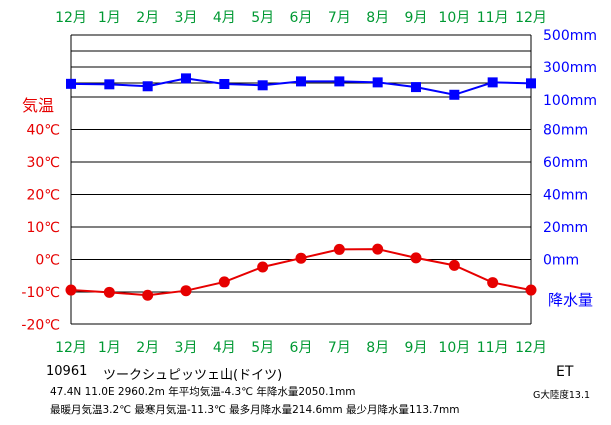  Describe the element at coordinates (262, 18) in the screenshot. I see `month-label-top: 5月` at that location.